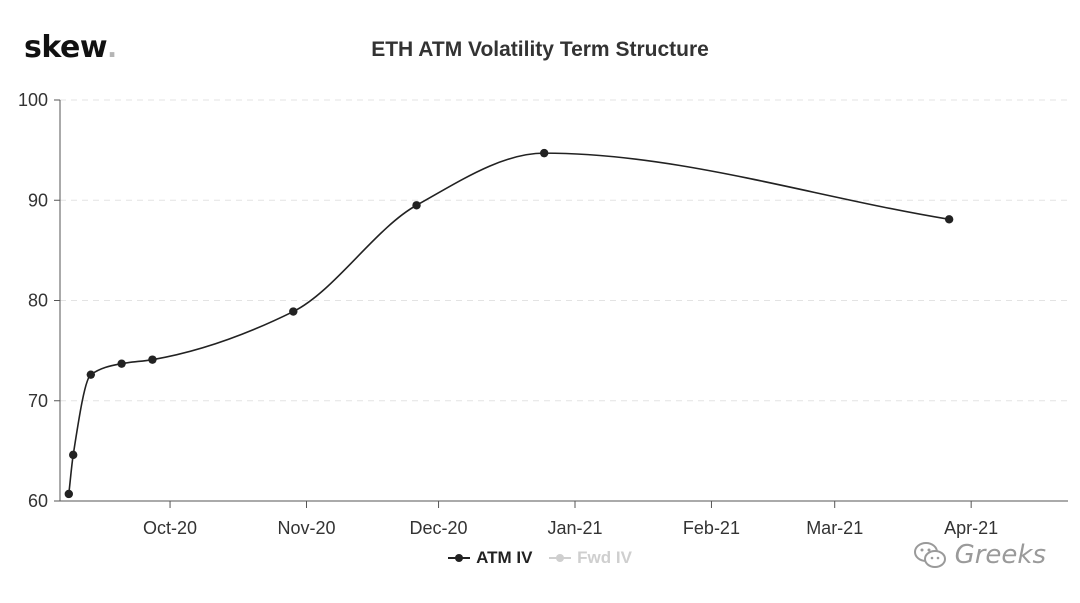 This screenshot has width=1080, height=603. What do you see at coordinates (70, 47) in the screenshot?
I see `skew-logo: skew.` at bounding box center [70, 47].